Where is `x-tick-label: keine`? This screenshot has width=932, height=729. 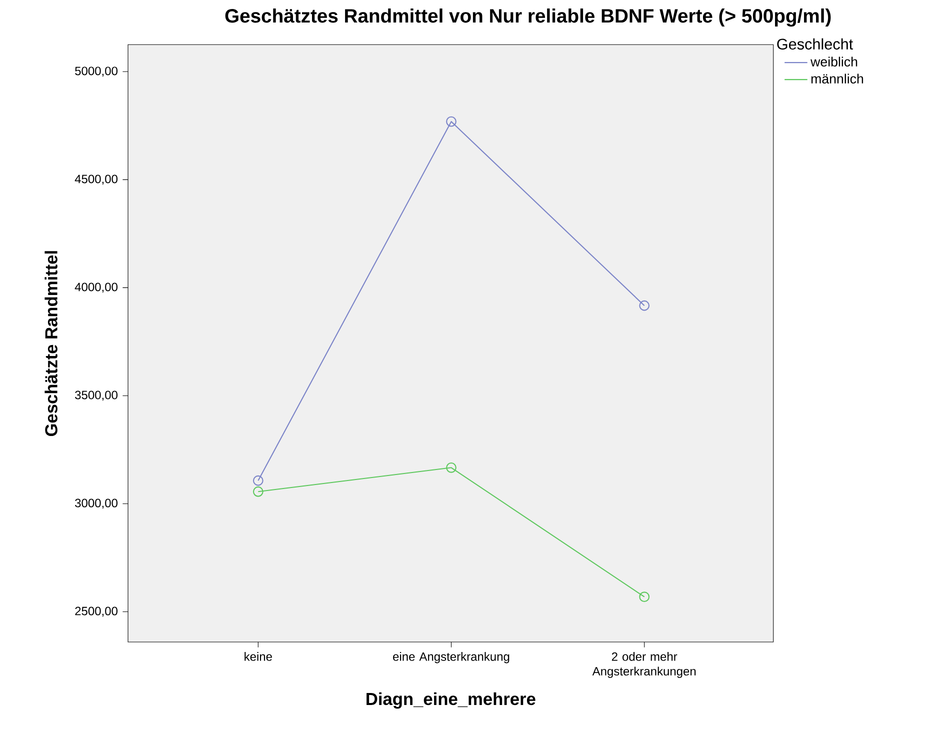
x-tick-label: keine is located at coordinates (258, 656).